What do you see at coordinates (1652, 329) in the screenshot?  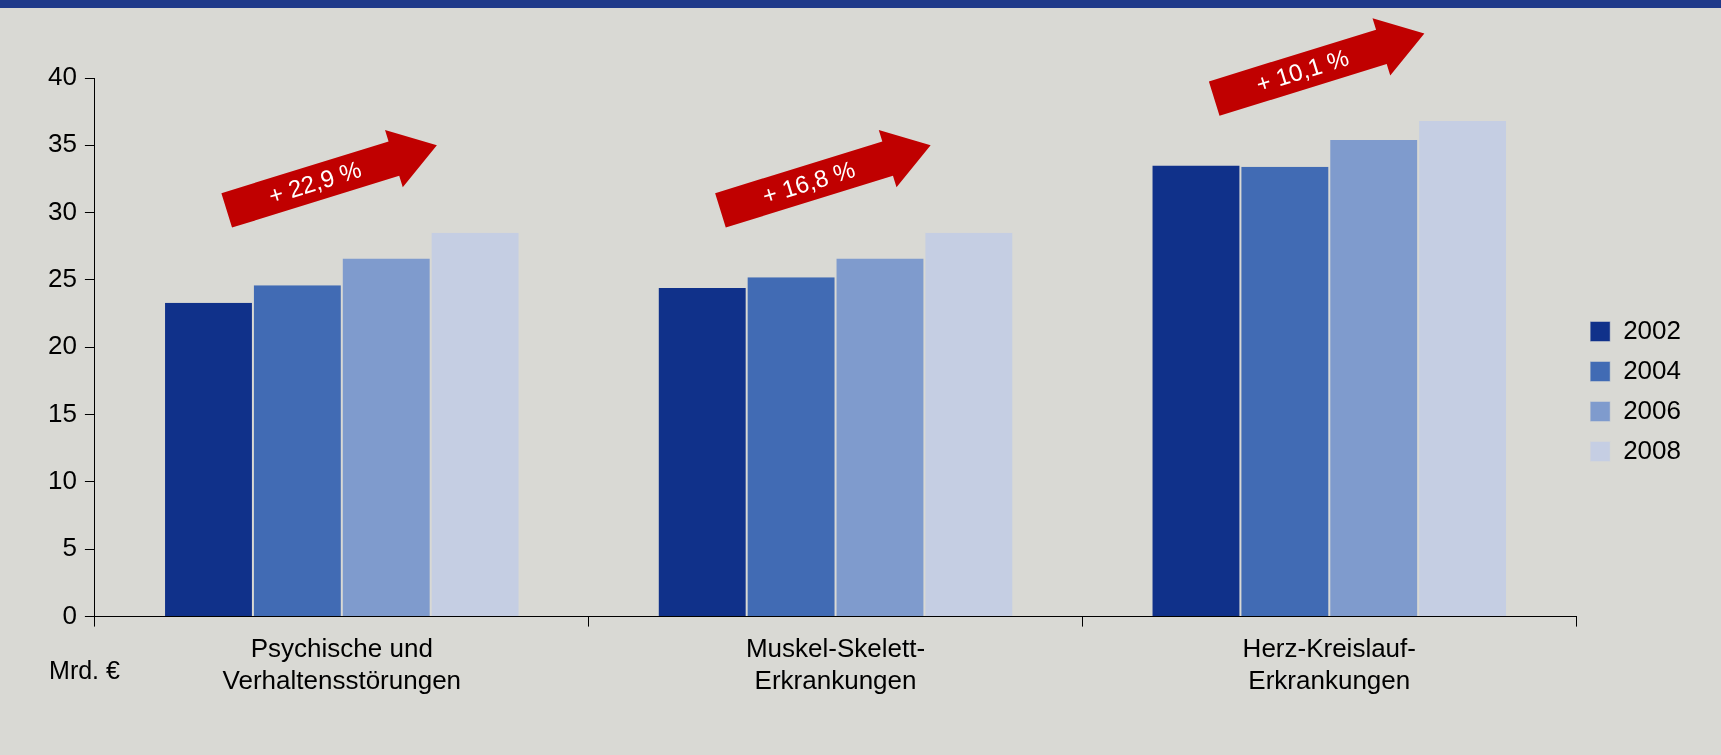 I see `legend-label: 2002` at bounding box center [1652, 329].